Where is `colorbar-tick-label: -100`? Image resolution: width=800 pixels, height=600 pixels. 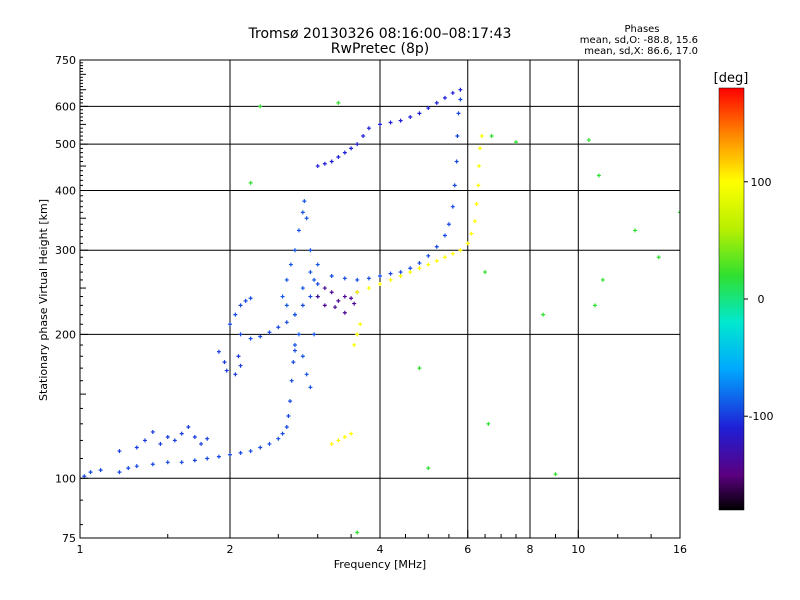 colorbar-tick-label: -100 is located at coordinates (761, 416).